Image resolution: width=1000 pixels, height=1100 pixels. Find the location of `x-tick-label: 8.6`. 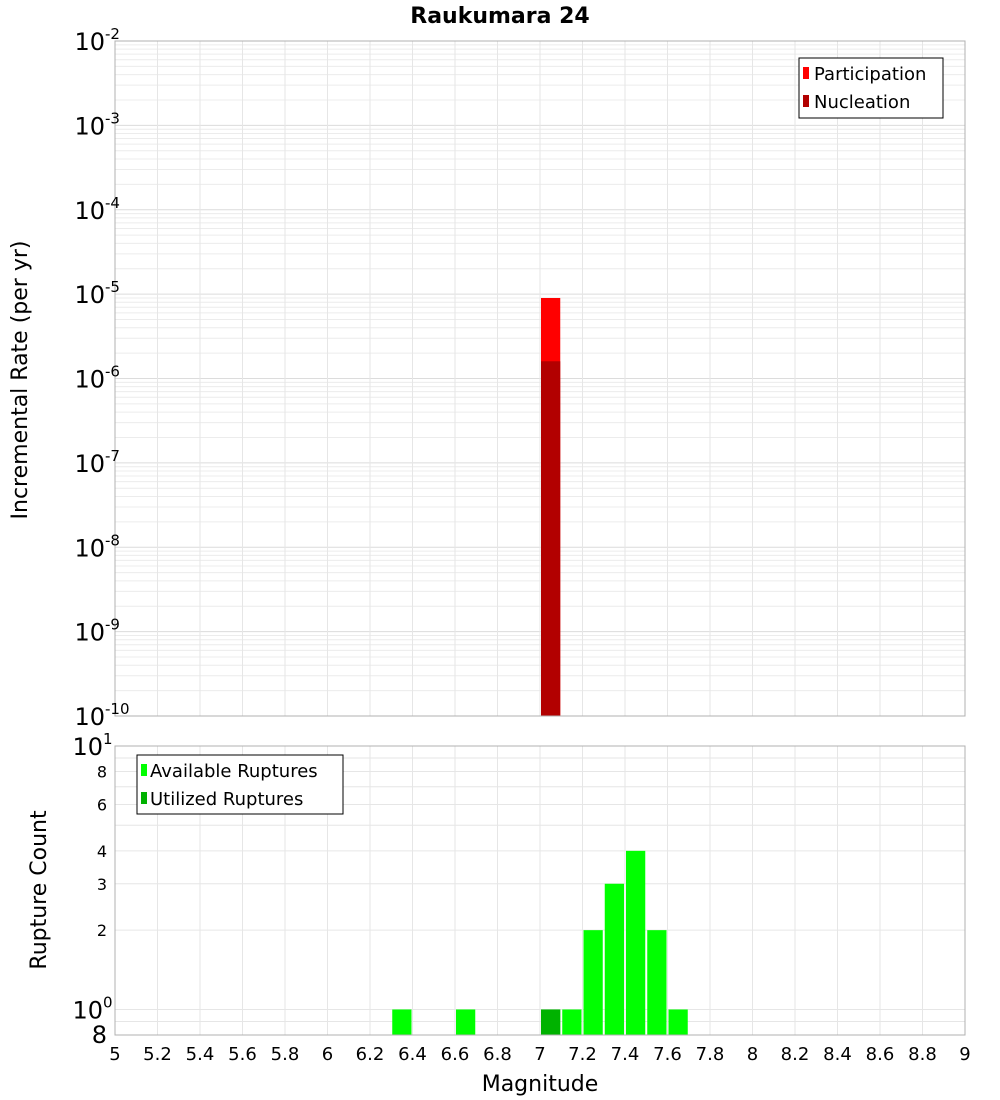

x-tick-label: 8.6 is located at coordinates (880, 1054).